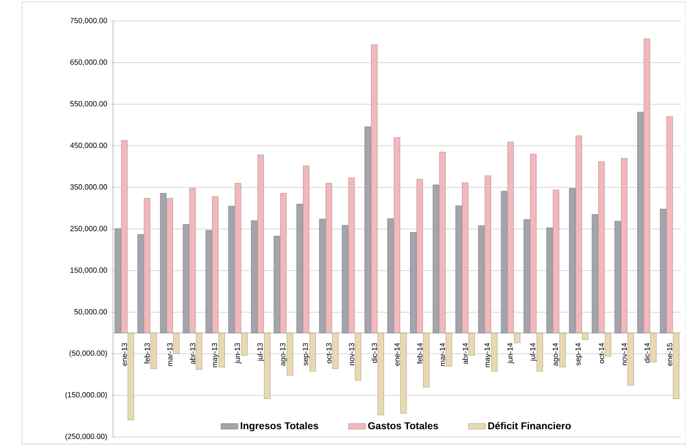 The width and height of the screenshot is (686, 445). What do you see at coordinates (403, 426) in the screenshot?
I see `legend-label: Gastos Totales` at bounding box center [403, 426].